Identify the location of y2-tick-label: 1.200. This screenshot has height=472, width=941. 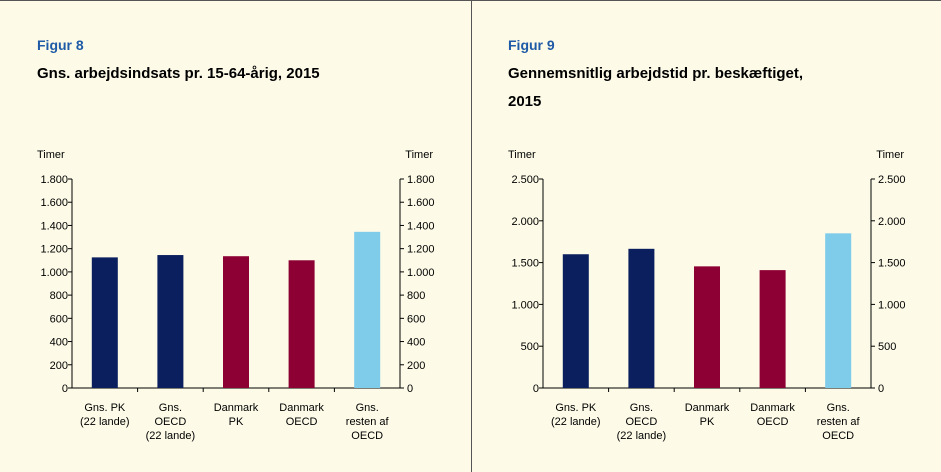
(421, 250).